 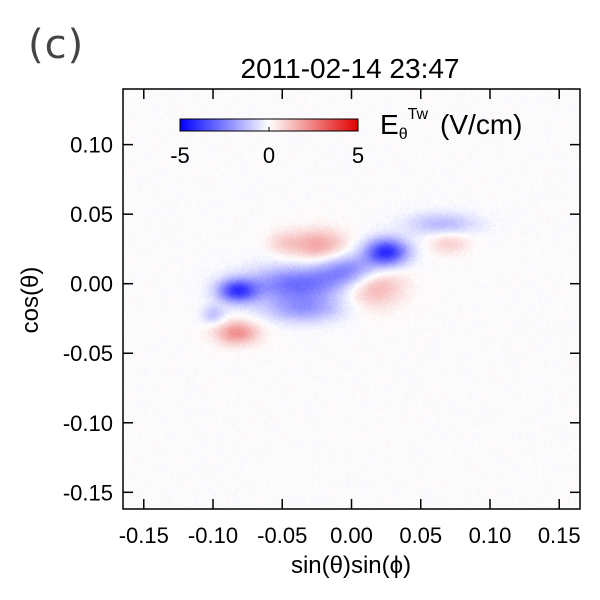 I want to click on panel-label: (c), so click(x=56, y=45).